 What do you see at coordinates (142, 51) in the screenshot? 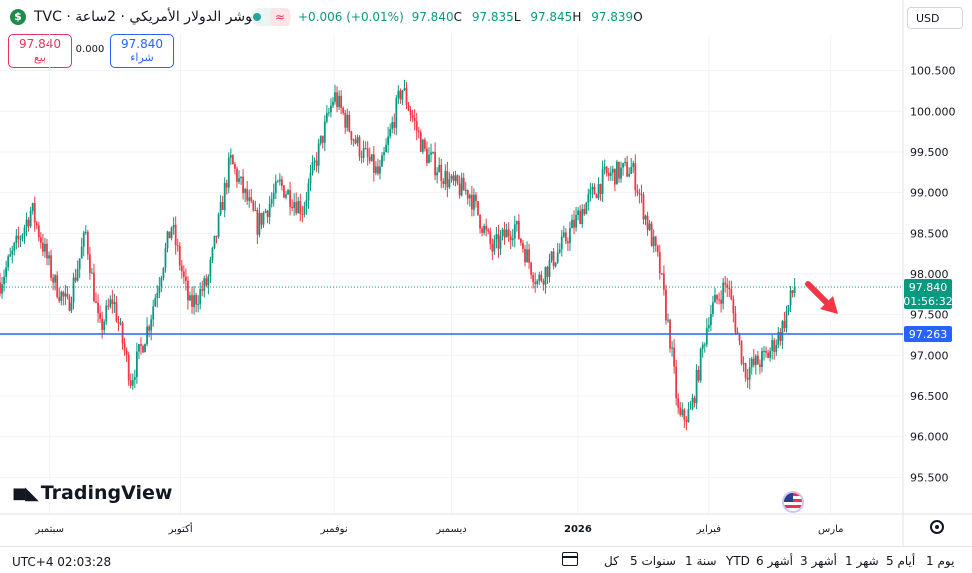
I see `buy-button: 97.840 شراء` at bounding box center [142, 51].